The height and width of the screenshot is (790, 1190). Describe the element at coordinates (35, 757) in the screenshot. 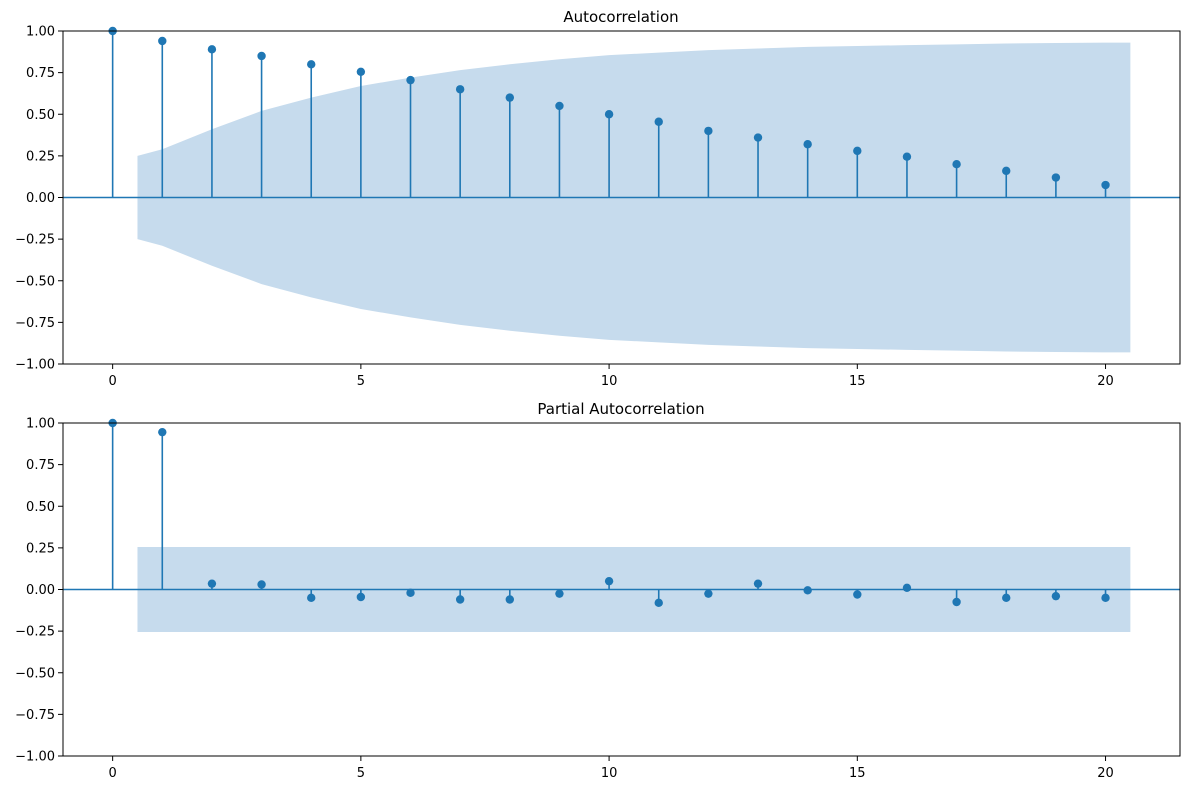

I see `pacf-y-tick-label: −1.00` at that location.